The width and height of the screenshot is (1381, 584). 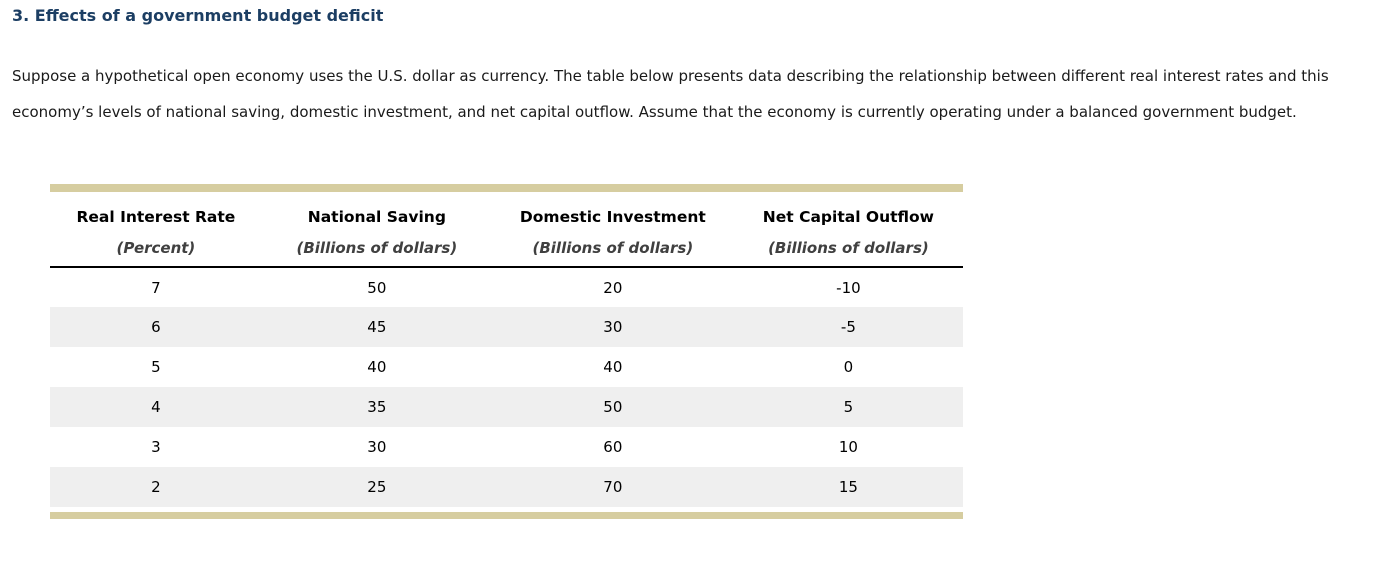 What do you see at coordinates (156, 407) in the screenshot?
I see `table-cell: 4` at bounding box center [156, 407].